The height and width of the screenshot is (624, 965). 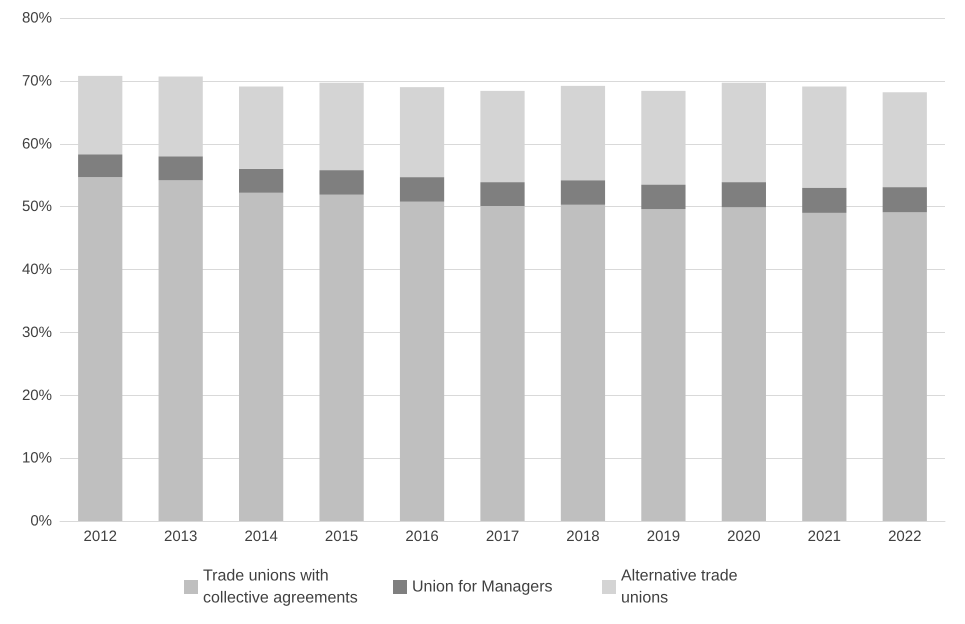 I want to click on x-tick-label: 2022, so click(x=905, y=536).